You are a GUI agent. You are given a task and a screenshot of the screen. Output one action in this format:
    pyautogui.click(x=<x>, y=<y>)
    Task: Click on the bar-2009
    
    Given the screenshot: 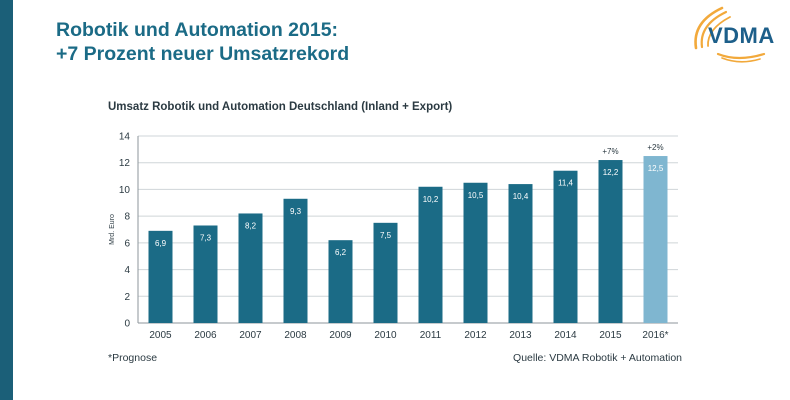 What is the action you would take?
    pyautogui.click(x=340, y=281)
    